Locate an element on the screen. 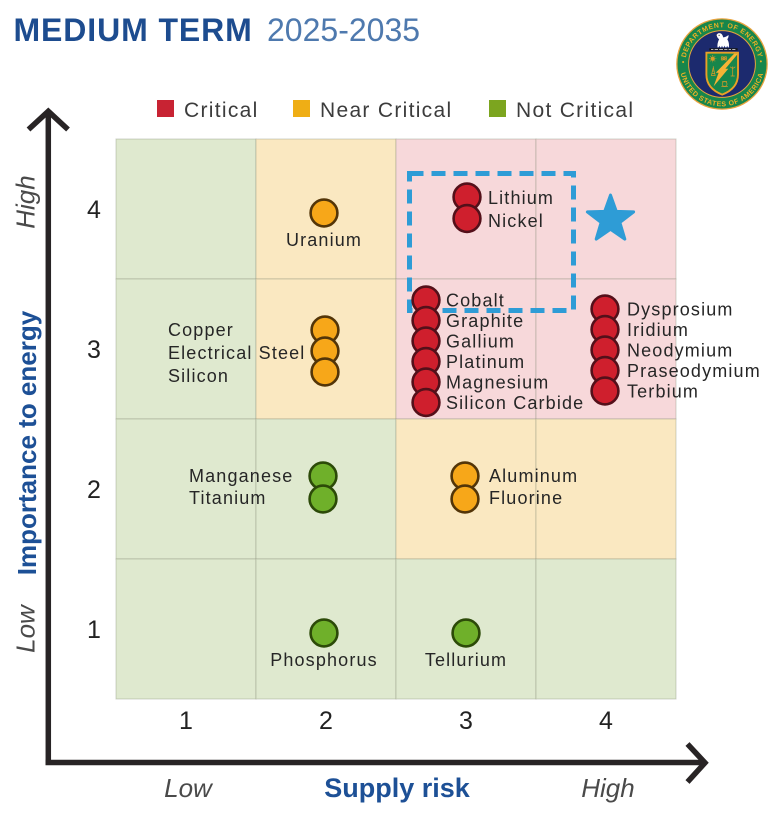 The width and height of the screenshot is (784, 817). svg-text: Critical is located at coordinates (221, 110).